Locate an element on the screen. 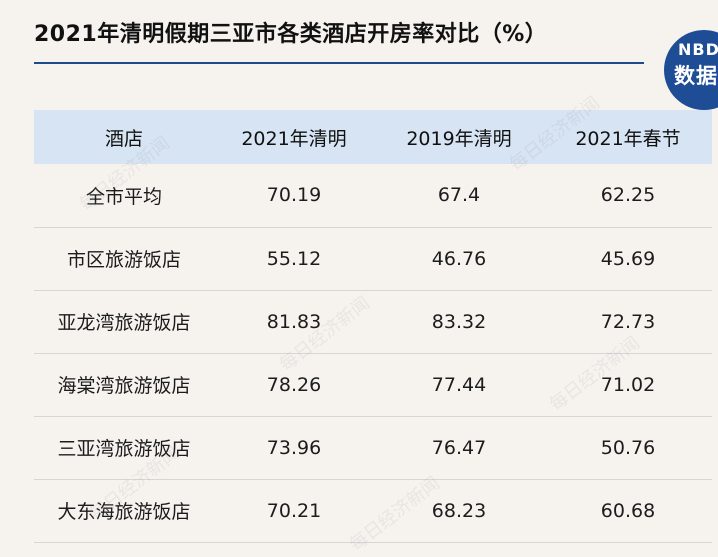  rate-2021-qingming: 70.19 is located at coordinates (294, 195).